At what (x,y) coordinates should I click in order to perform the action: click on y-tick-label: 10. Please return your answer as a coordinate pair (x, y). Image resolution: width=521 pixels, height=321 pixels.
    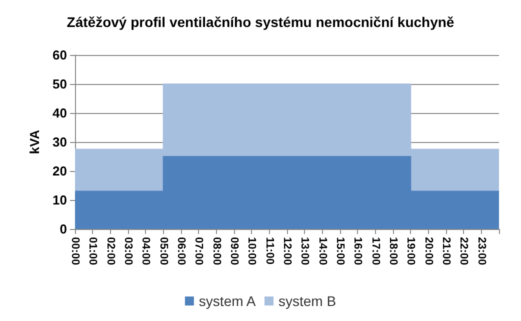
    Looking at the image, I should click on (59, 200).